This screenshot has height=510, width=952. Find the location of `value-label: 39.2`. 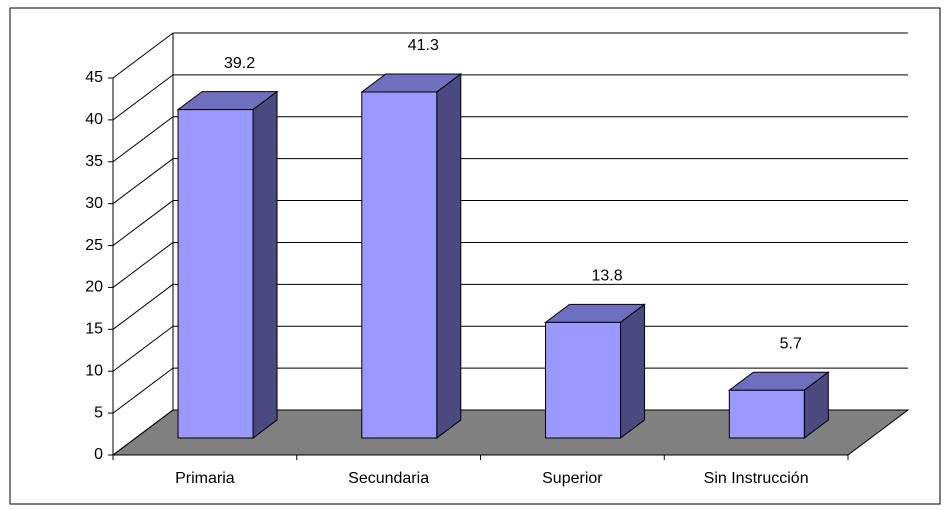

value-label: 39.2 is located at coordinates (239, 63).